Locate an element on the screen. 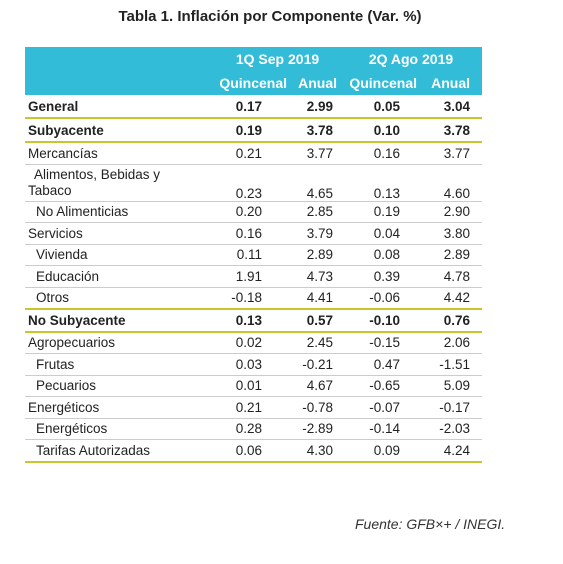  cell-value: 0.76 is located at coordinates (451, 321).